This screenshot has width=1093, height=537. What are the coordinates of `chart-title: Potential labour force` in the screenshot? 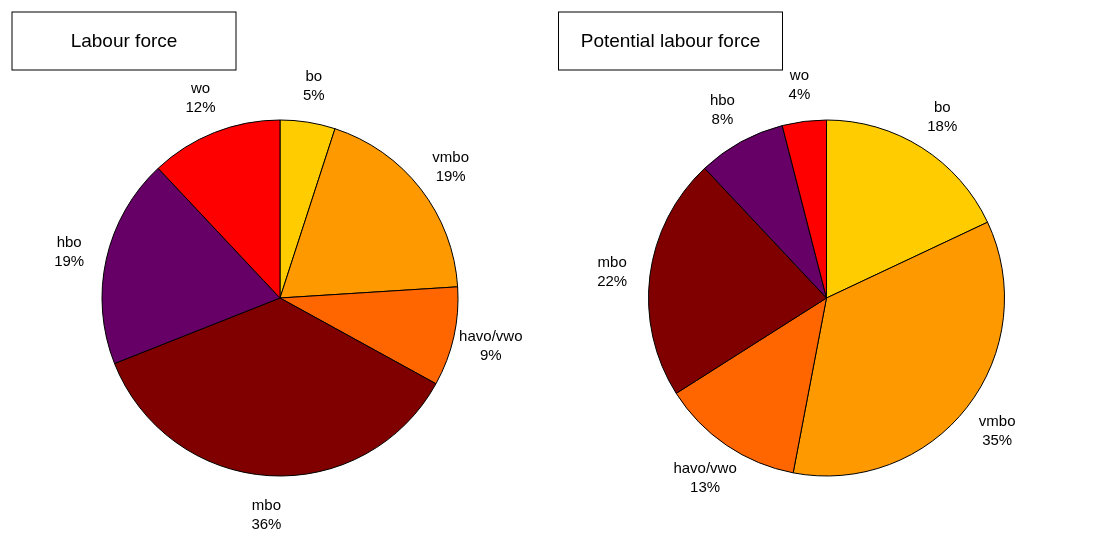 It's located at (670, 40).